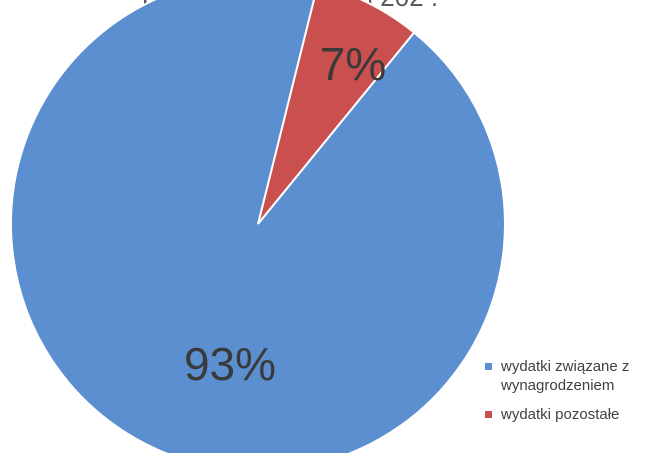 The height and width of the screenshot is (453, 660). What do you see at coordinates (565, 376) in the screenshot?
I see `legend-label: wydatki związane z wynagrodzeniem` at bounding box center [565, 376].